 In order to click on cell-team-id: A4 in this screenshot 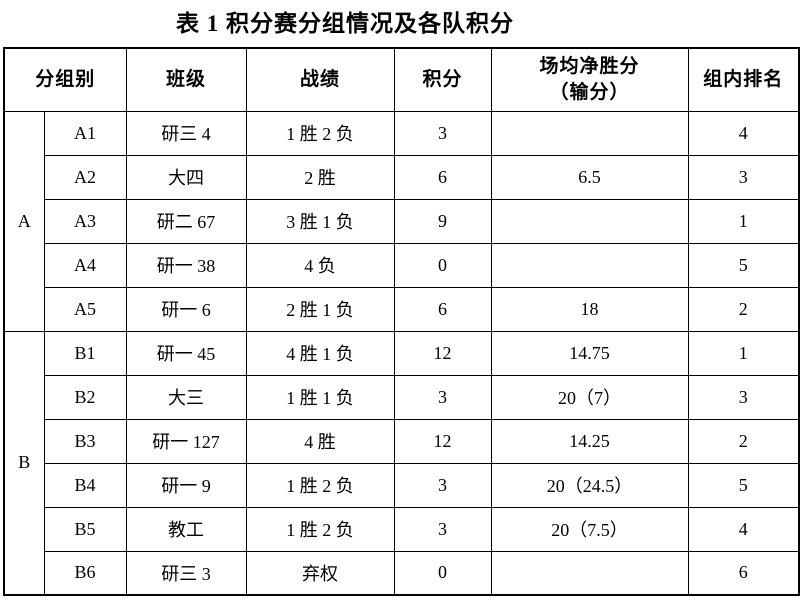, I will do `click(85, 265)`.